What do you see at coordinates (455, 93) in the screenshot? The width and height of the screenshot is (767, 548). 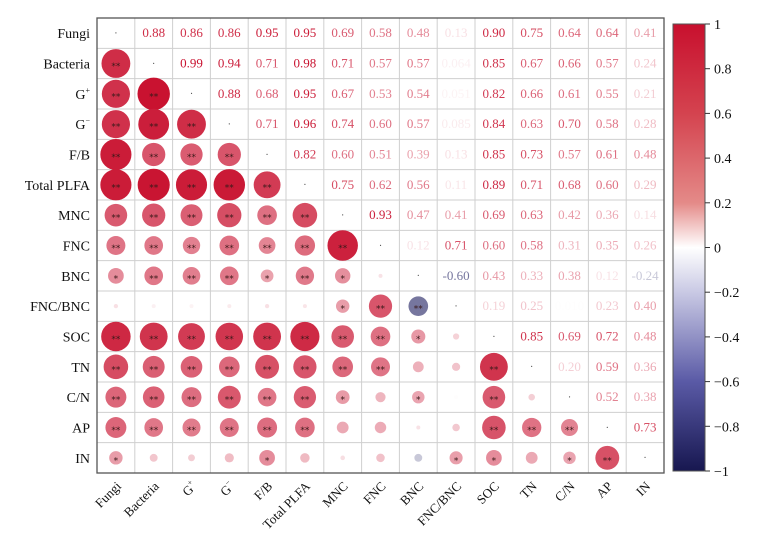 I see `correlation-value: 0.051` at bounding box center [455, 93].